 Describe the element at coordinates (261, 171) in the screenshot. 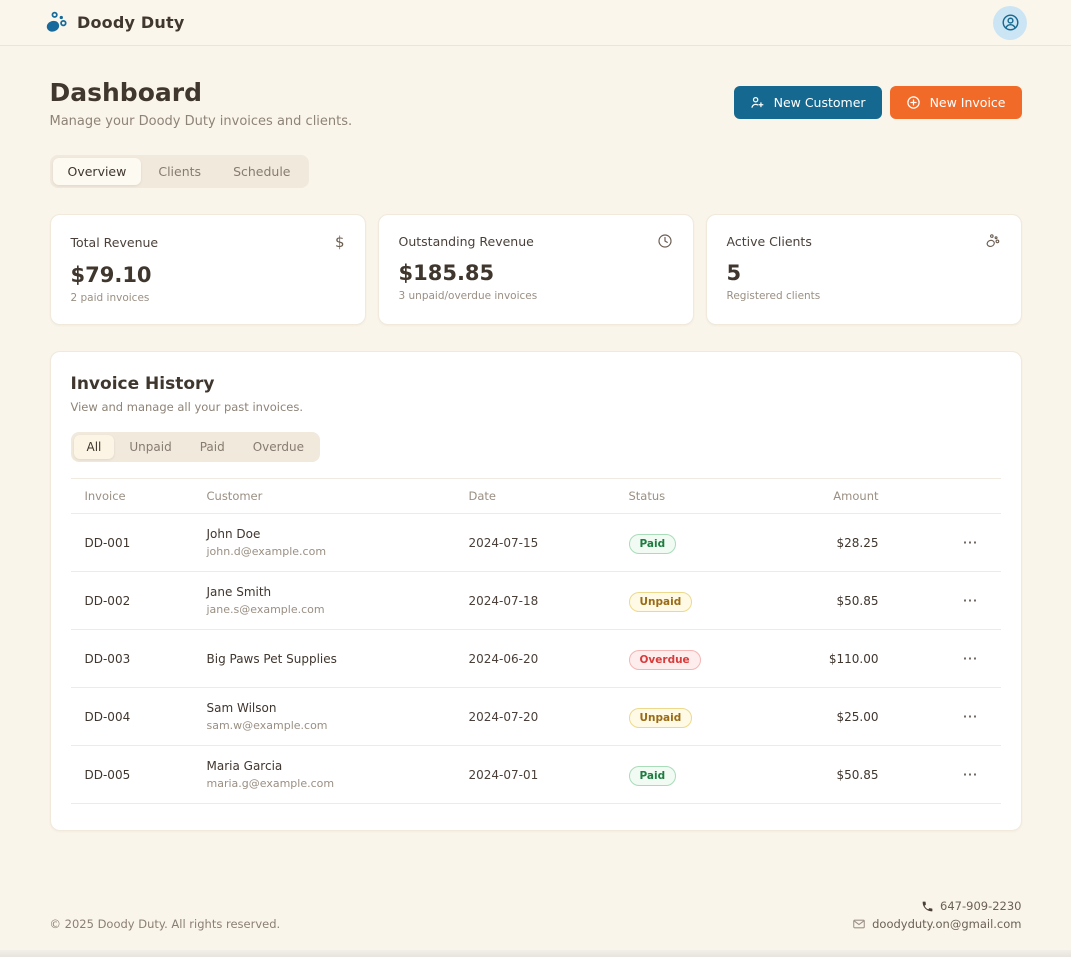

I see `tab-schedule: Schedule` at that location.